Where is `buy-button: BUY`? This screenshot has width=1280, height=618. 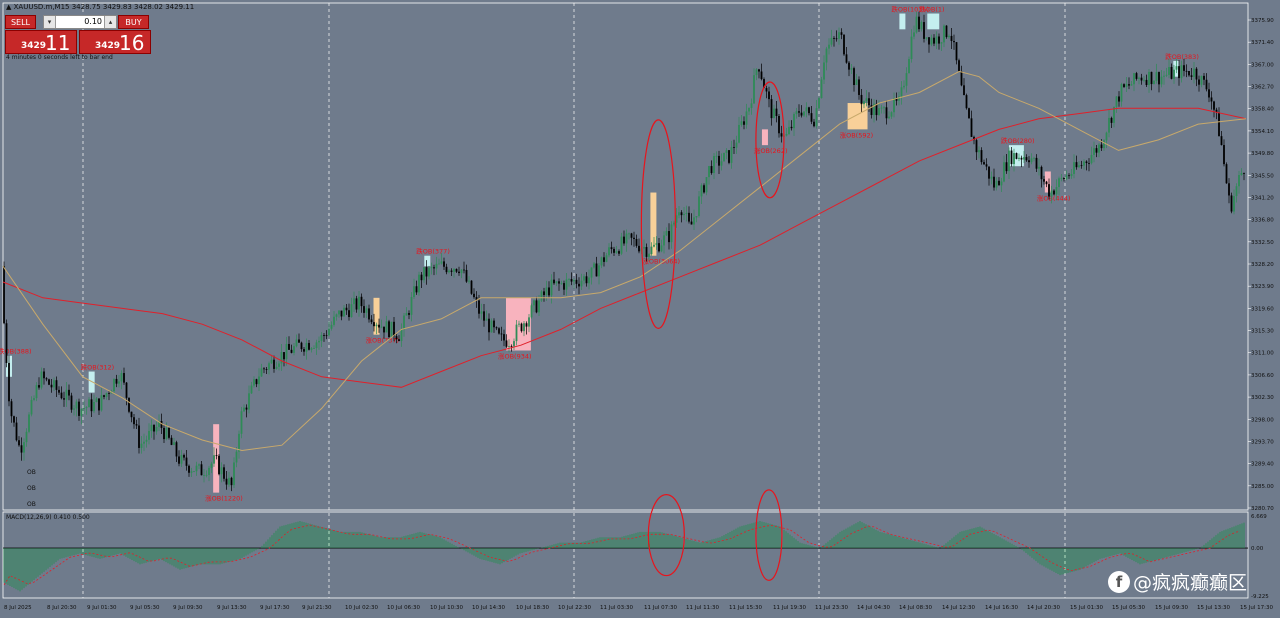
buy-button: BUY is located at coordinates (133, 22).